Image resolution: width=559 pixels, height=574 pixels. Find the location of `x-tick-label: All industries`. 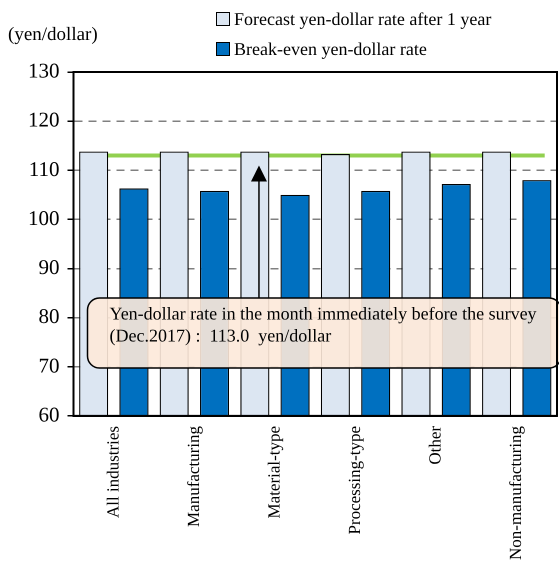

x-tick-label: All industries is located at coordinates (112, 472).